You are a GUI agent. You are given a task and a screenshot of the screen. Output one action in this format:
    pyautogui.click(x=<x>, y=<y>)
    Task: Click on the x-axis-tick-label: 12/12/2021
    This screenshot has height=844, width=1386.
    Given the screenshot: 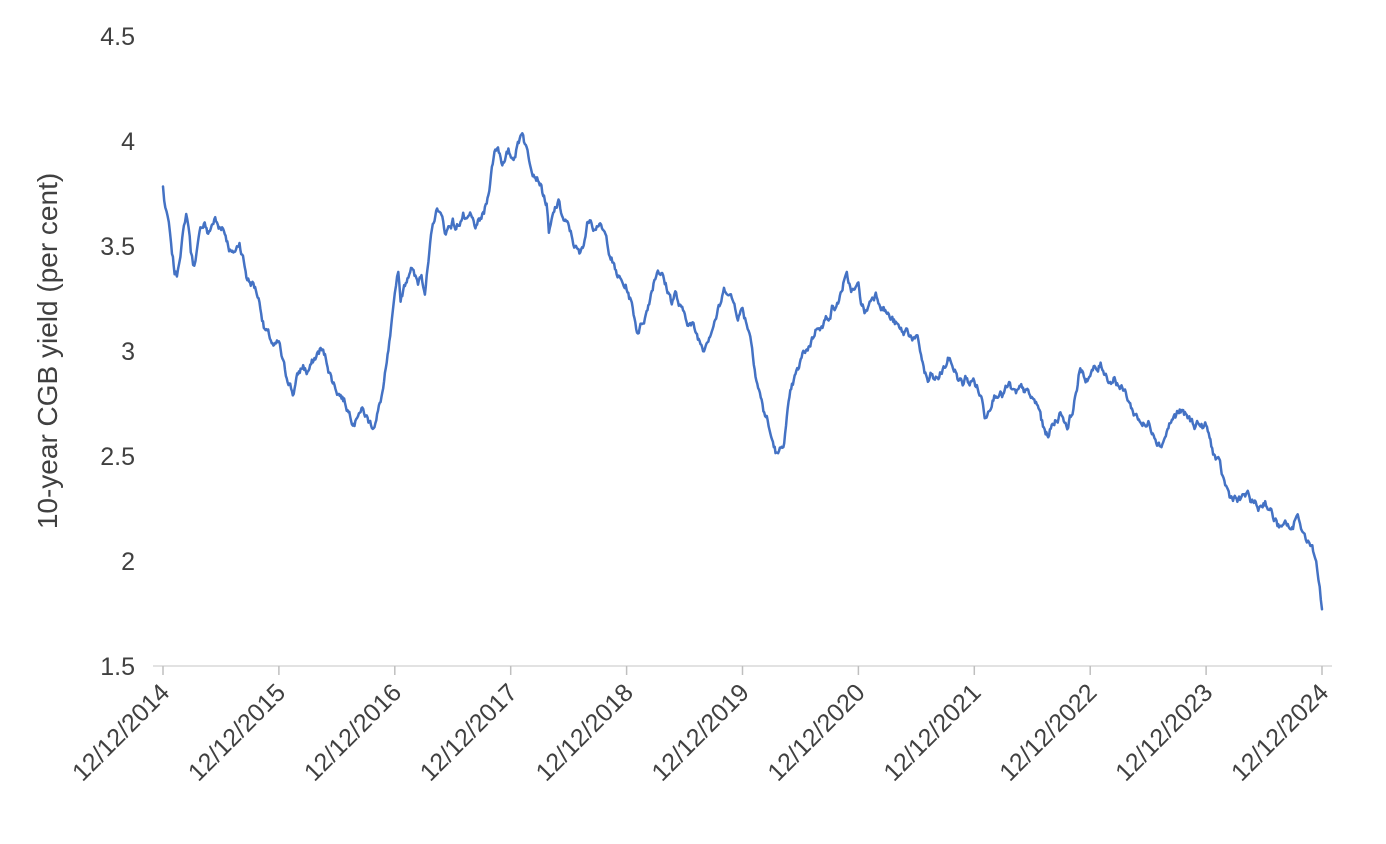 What is the action you would take?
    pyautogui.click(x=932, y=732)
    